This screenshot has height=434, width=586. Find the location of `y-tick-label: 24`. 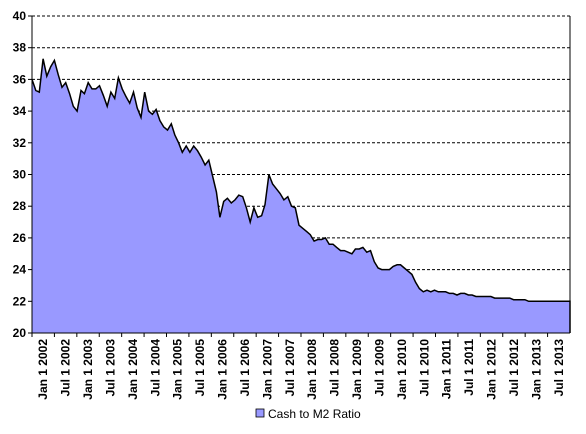

y-tick-label: 24 is located at coordinates (20, 270).